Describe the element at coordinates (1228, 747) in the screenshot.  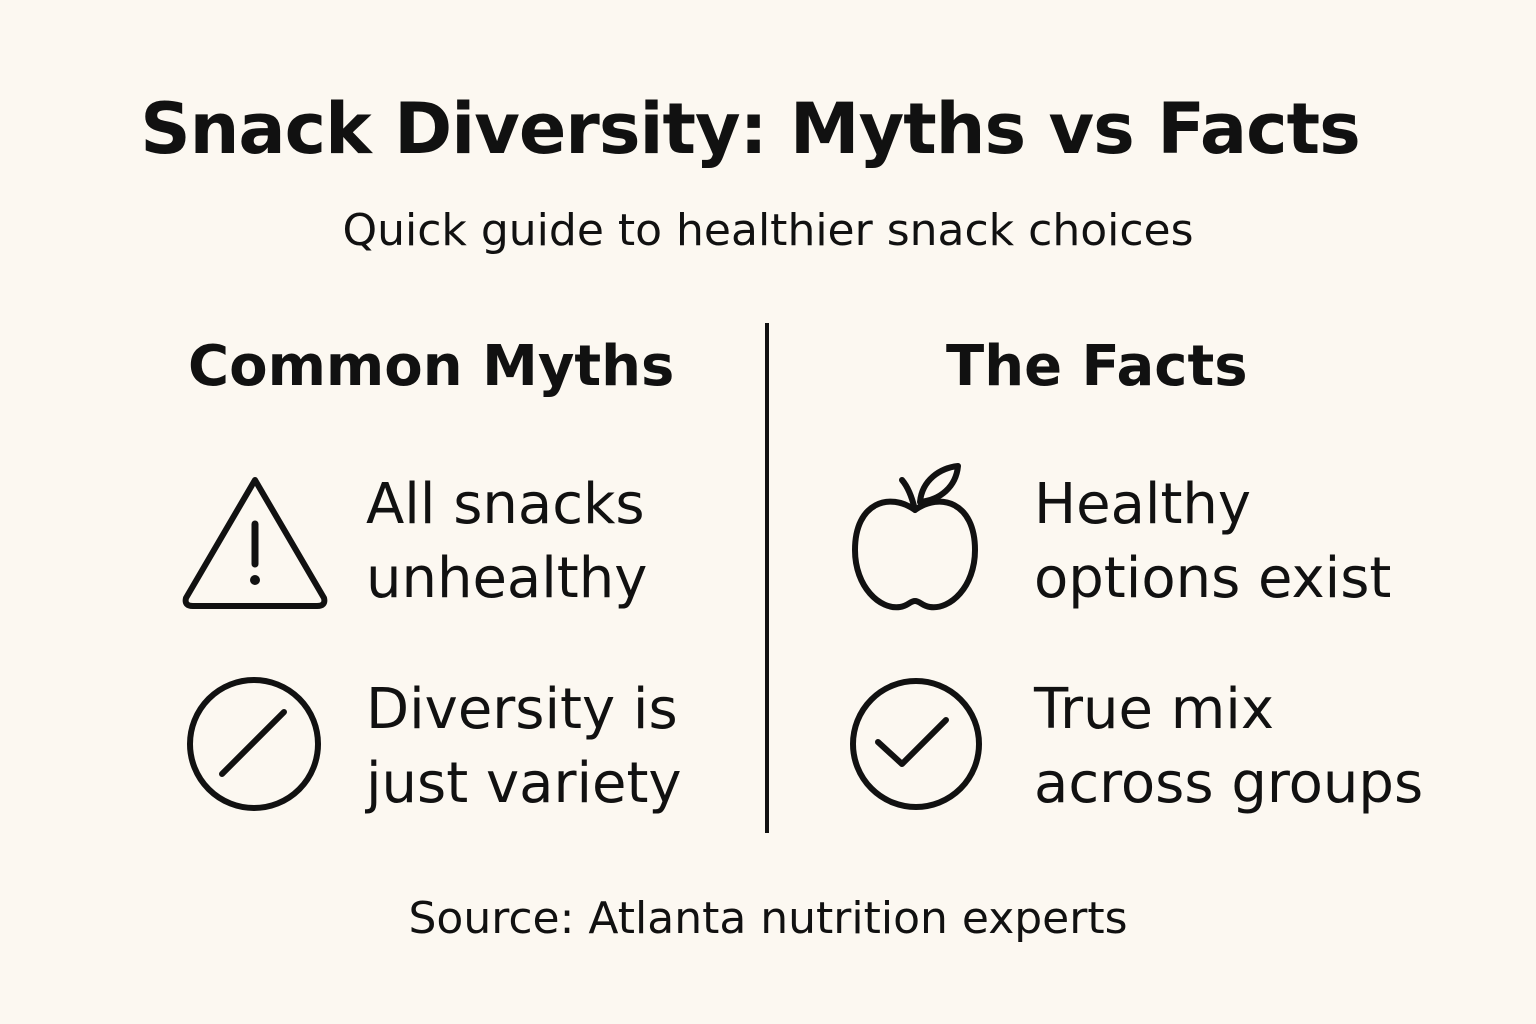
I see `fact-item-2: True mix across groups` at that location.